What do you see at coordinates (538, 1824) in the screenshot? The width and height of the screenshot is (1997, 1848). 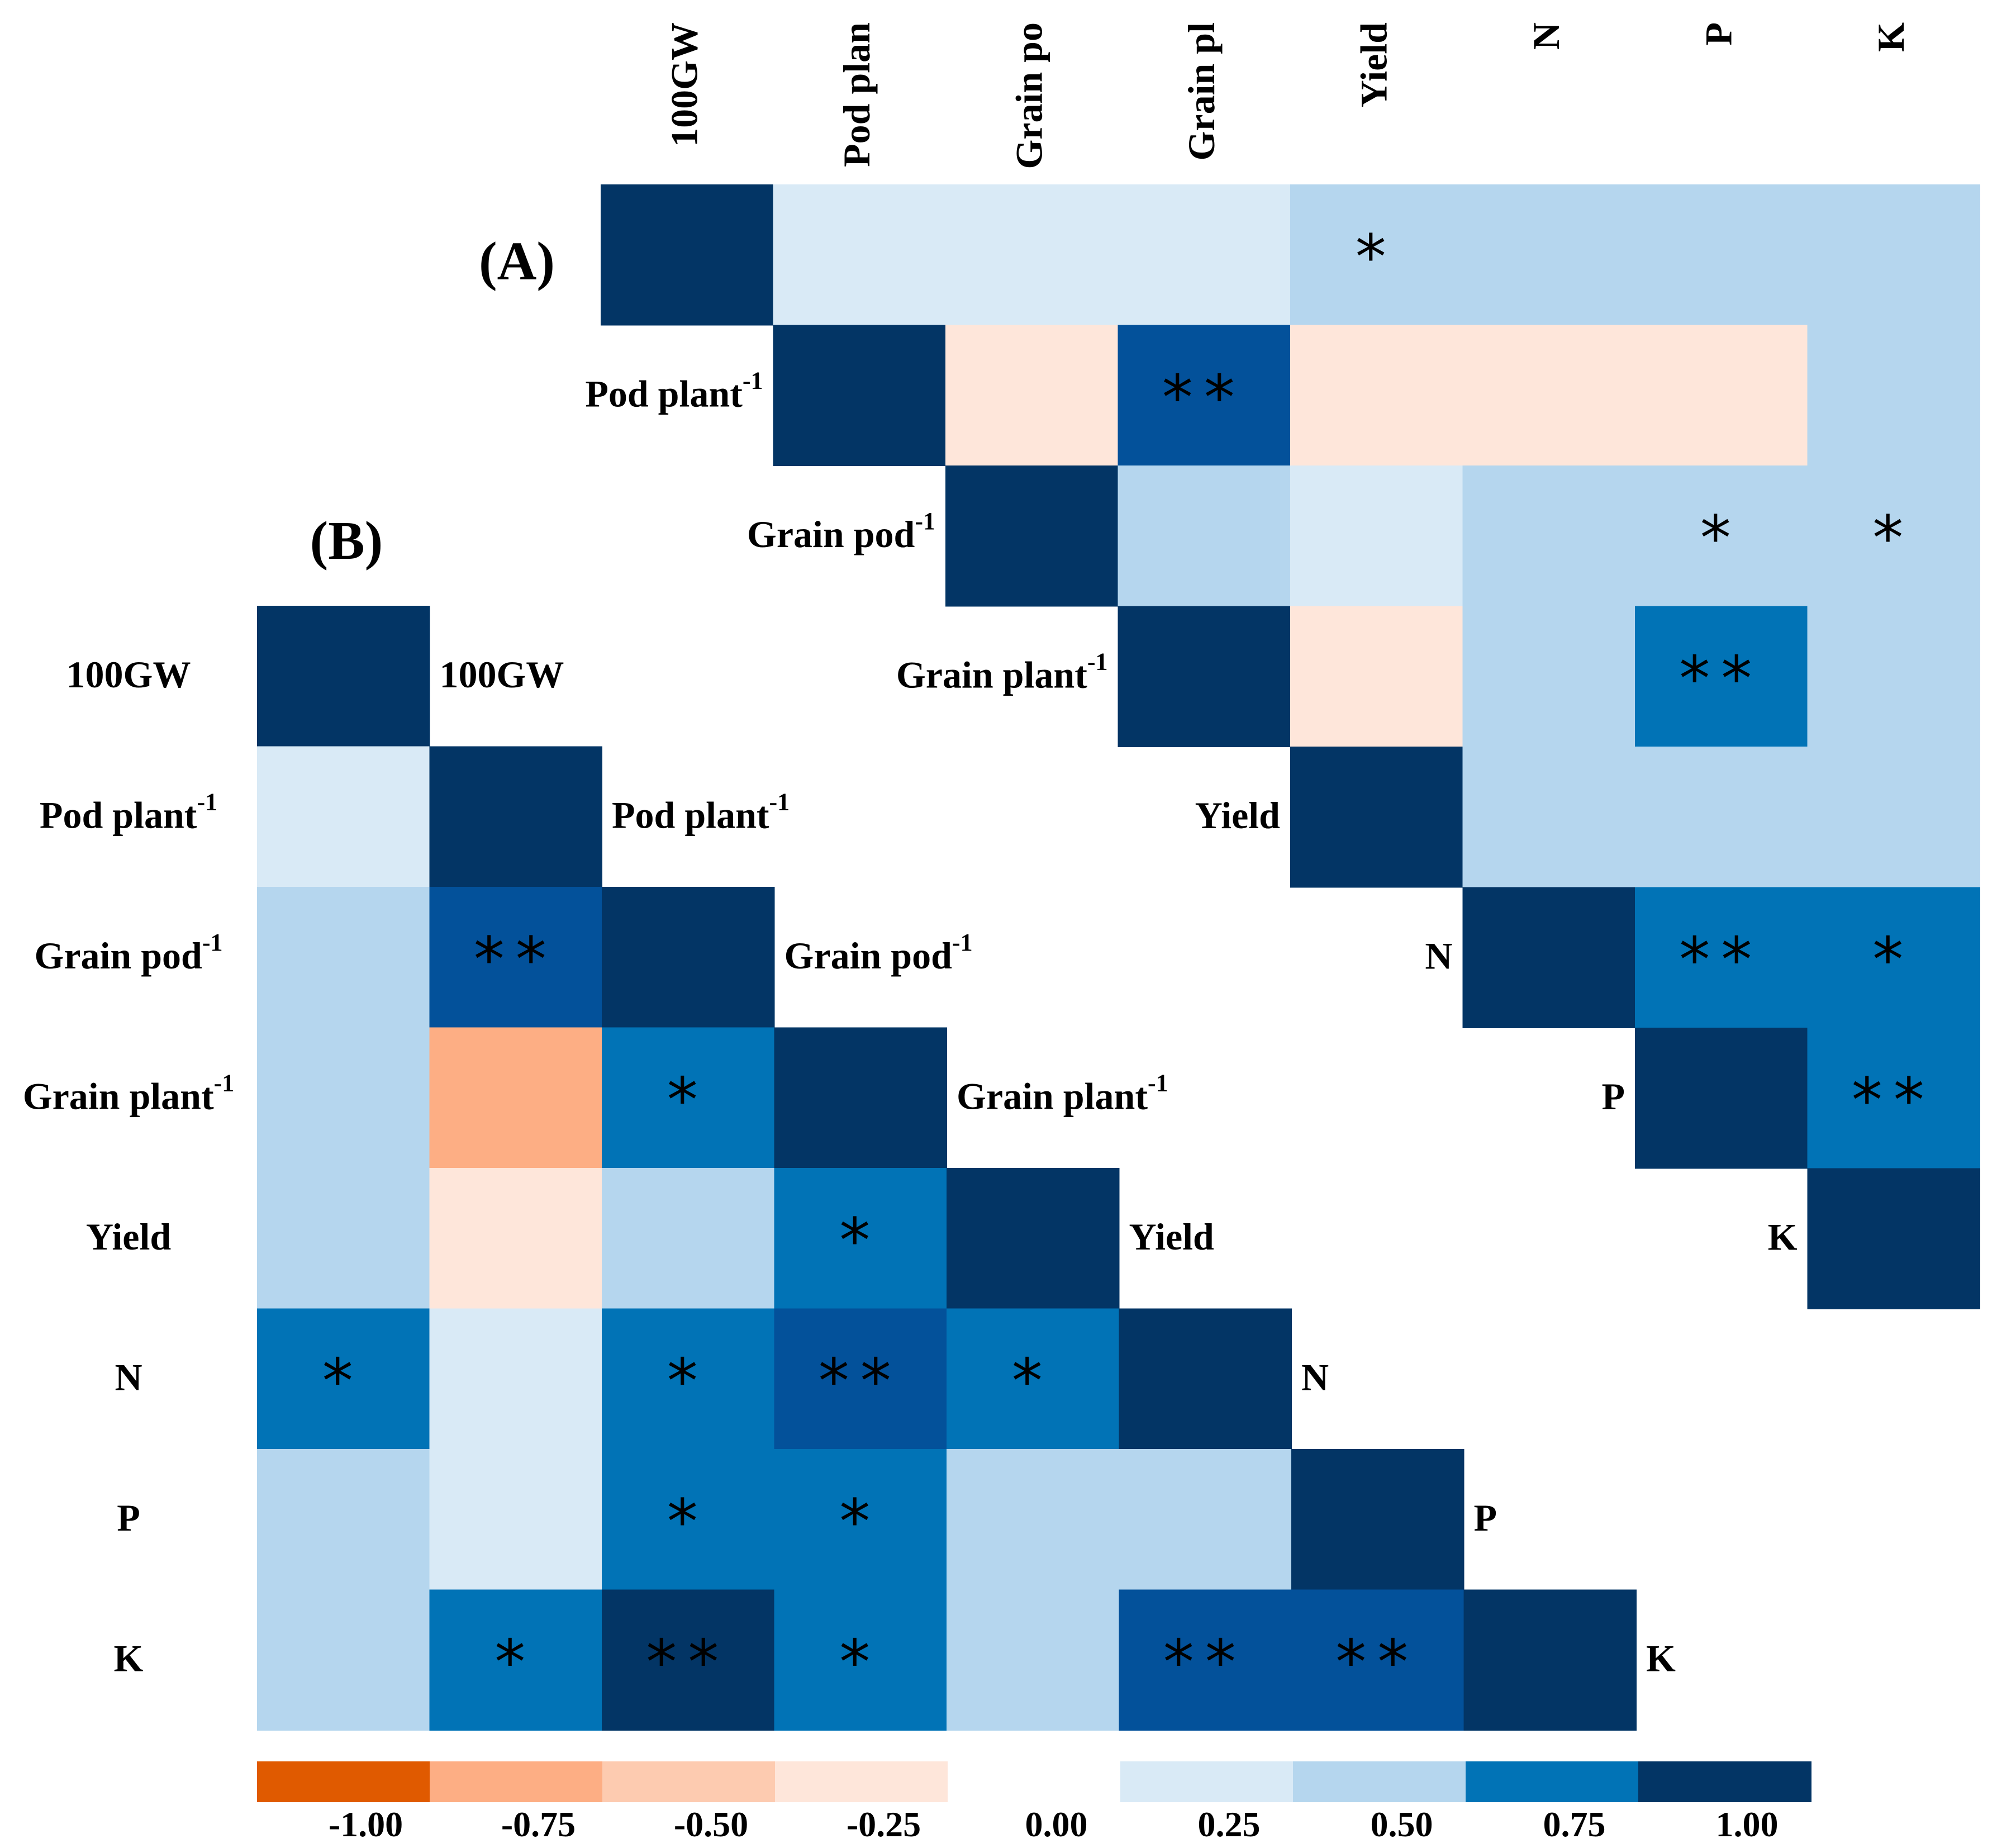 I see `legend-tick-label-1: -0.75` at bounding box center [538, 1824].